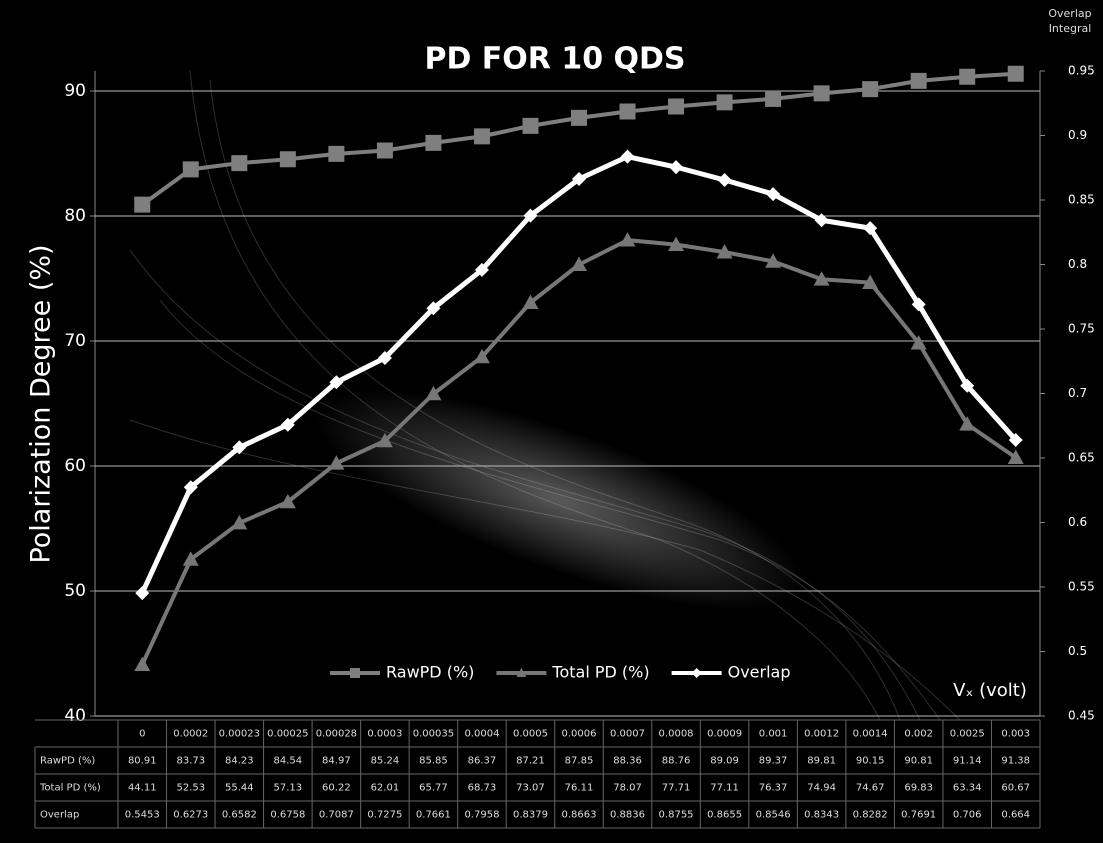 The width and height of the screenshot is (1103, 843). What do you see at coordinates (724, 815) in the screenshot?
I see `table-cell: 0.8655` at bounding box center [724, 815].